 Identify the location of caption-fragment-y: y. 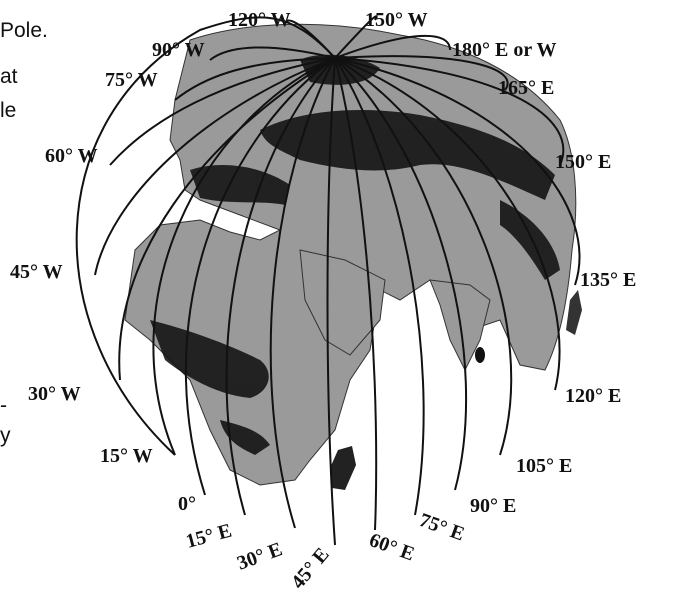
(5, 435).